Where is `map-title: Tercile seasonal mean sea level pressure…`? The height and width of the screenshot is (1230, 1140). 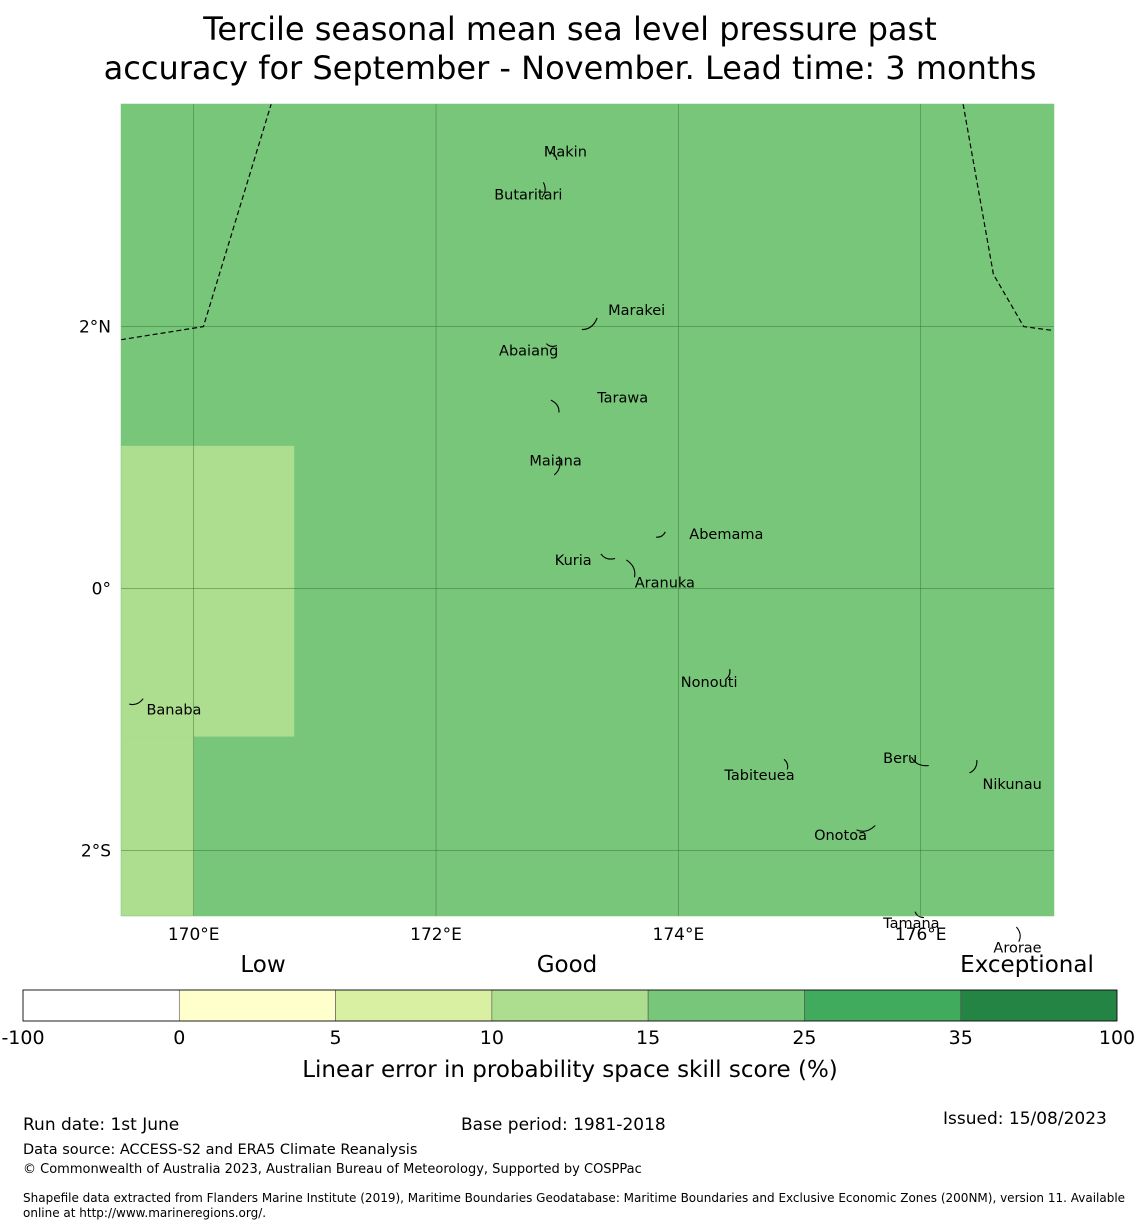 map-title: Tercile seasonal mean sea level pressure… is located at coordinates (570, 49).